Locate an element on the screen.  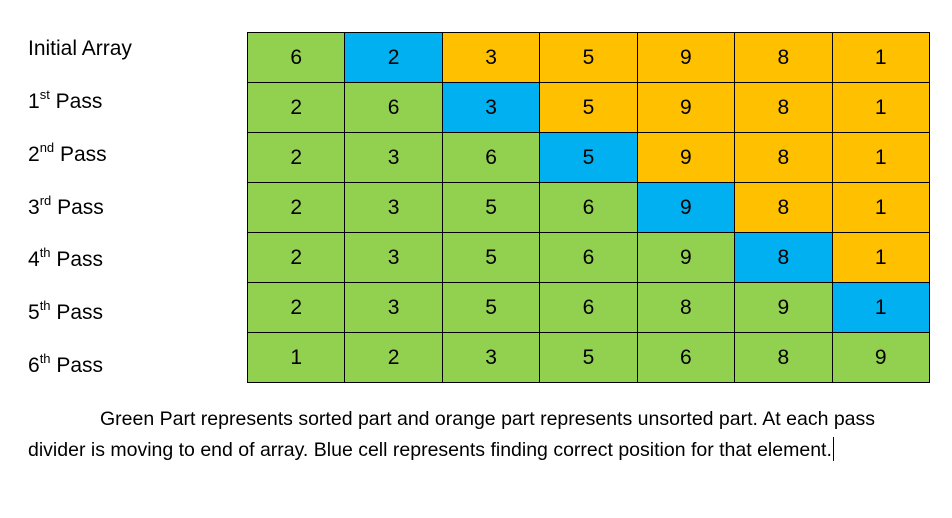
table-cell-orange: 3 is located at coordinates (491, 57).